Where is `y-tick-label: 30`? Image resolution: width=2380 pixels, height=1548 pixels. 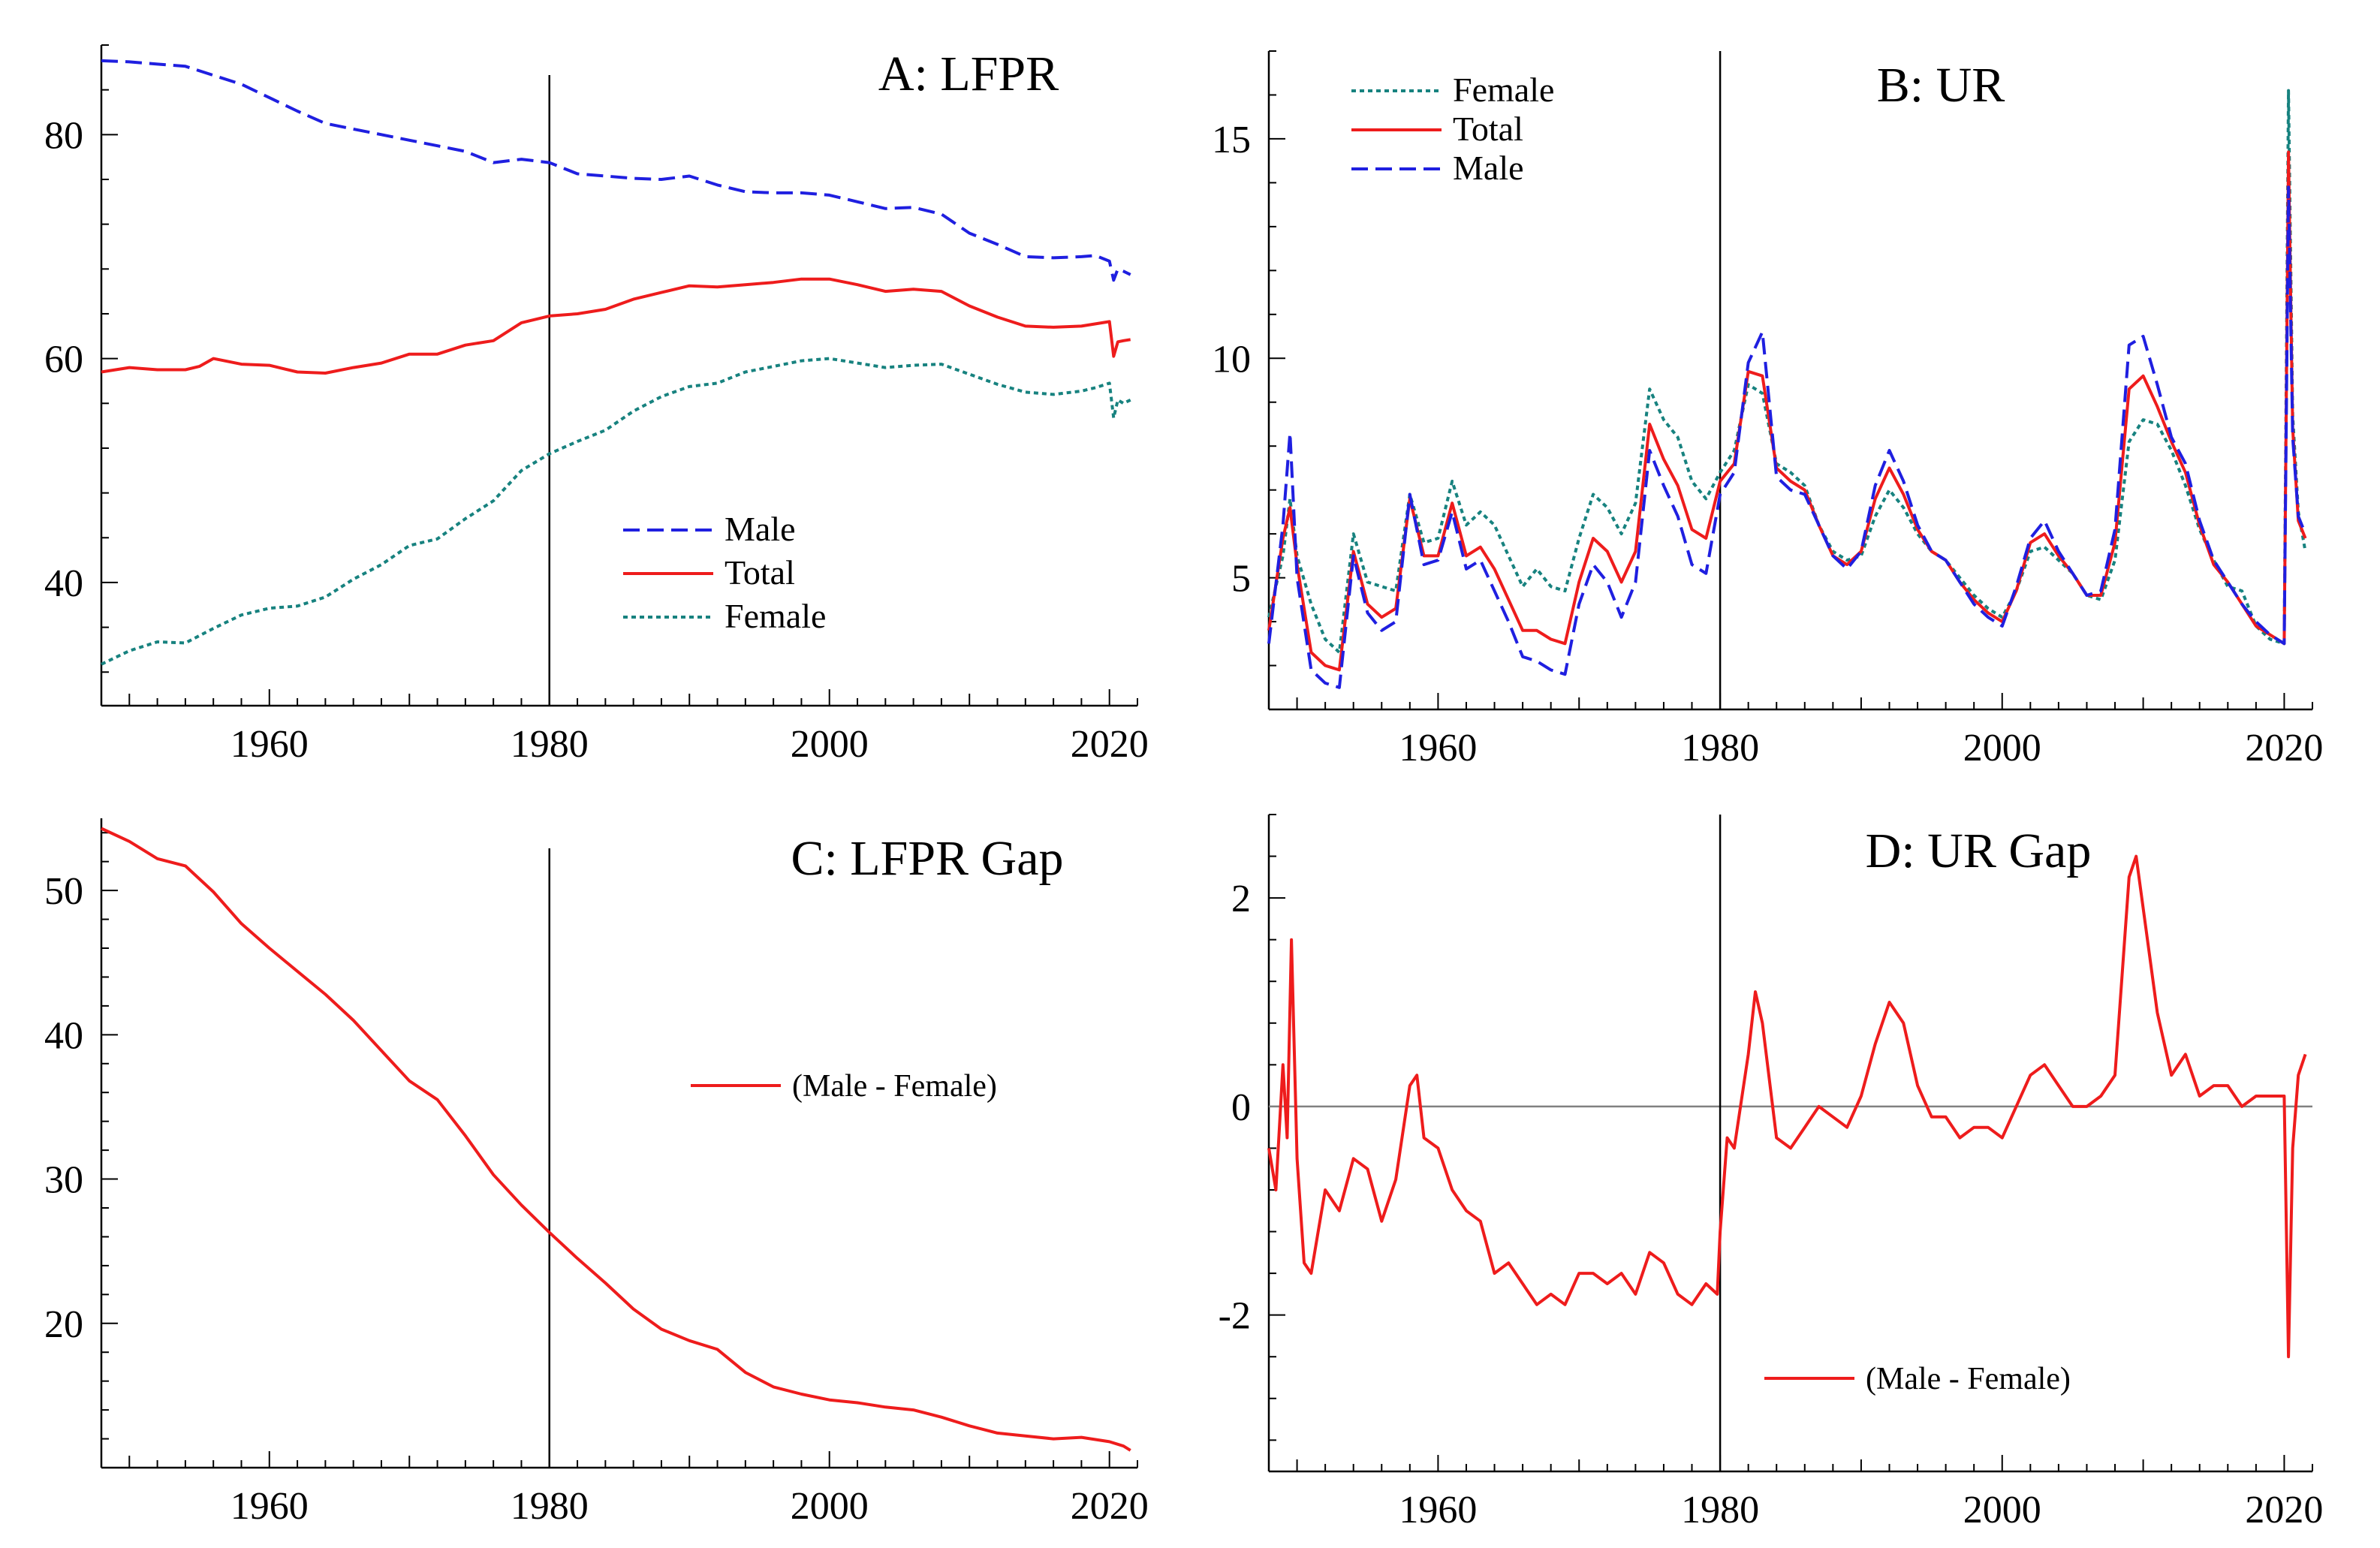 y-tick-label: 30 is located at coordinates (63, 1180).